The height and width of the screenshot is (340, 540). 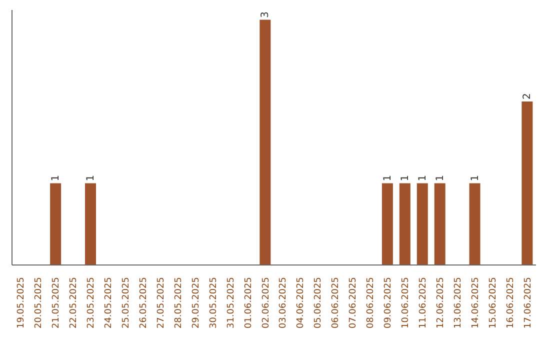 I want to click on x-tick-label: 27.05.2025, so click(x=161, y=303).